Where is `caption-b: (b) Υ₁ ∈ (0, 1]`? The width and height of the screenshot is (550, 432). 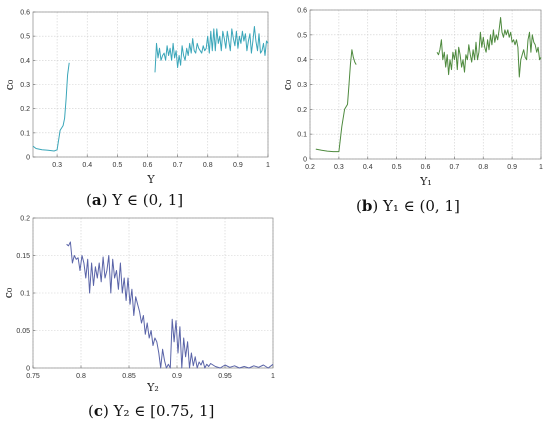
caption-b: (b) Υ₁ ∈ (0, 1] is located at coordinates (408, 206).